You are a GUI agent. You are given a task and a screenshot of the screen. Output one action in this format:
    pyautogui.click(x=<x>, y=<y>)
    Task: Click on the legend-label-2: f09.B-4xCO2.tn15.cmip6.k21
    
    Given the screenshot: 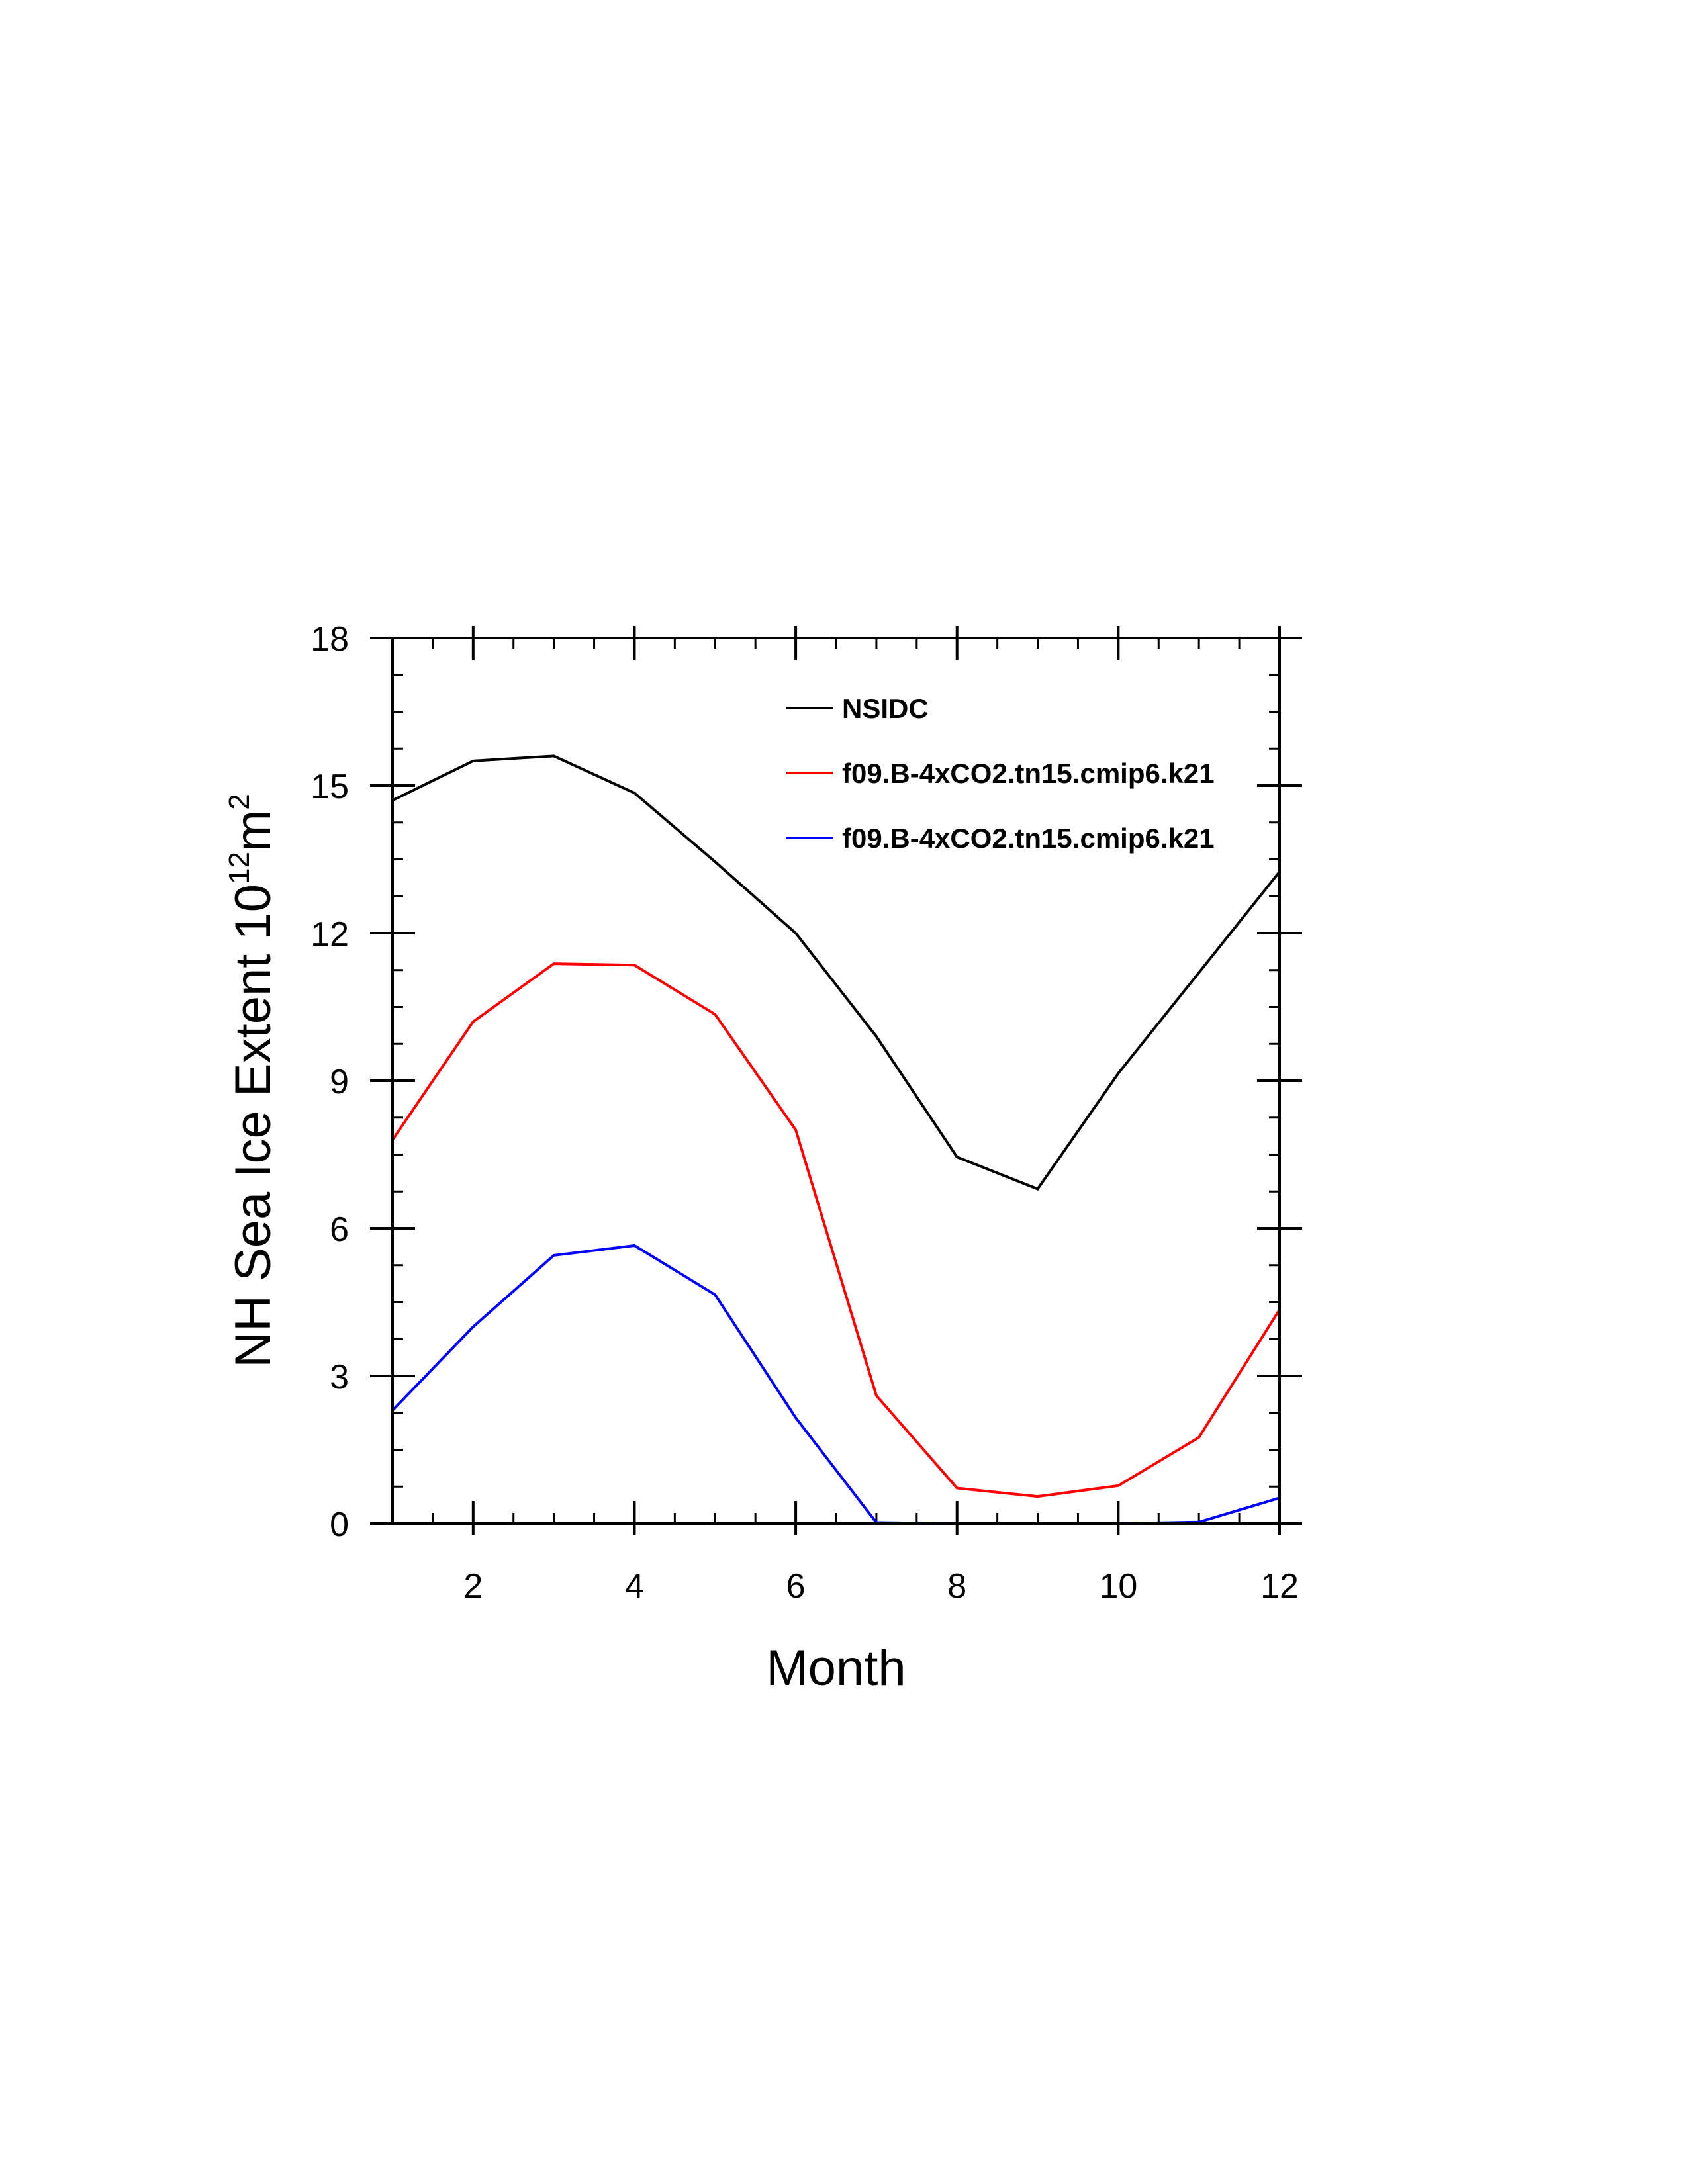 What is the action you would take?
    pyautogui.click(x=1028, y=773)
    